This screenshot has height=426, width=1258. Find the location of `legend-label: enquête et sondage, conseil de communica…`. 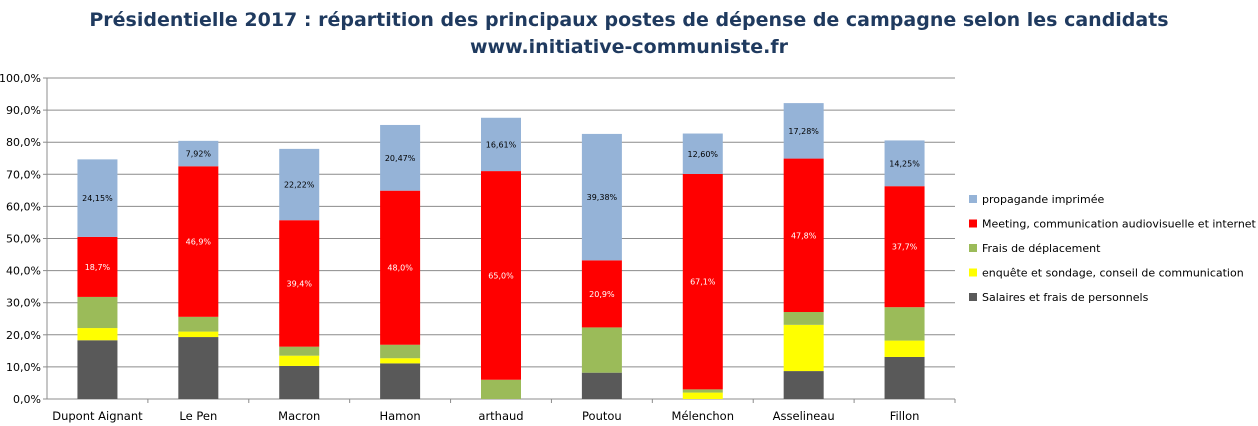

legend-label: enquête et sondage, conseil de communica… is located at coordinates (1113, 273).